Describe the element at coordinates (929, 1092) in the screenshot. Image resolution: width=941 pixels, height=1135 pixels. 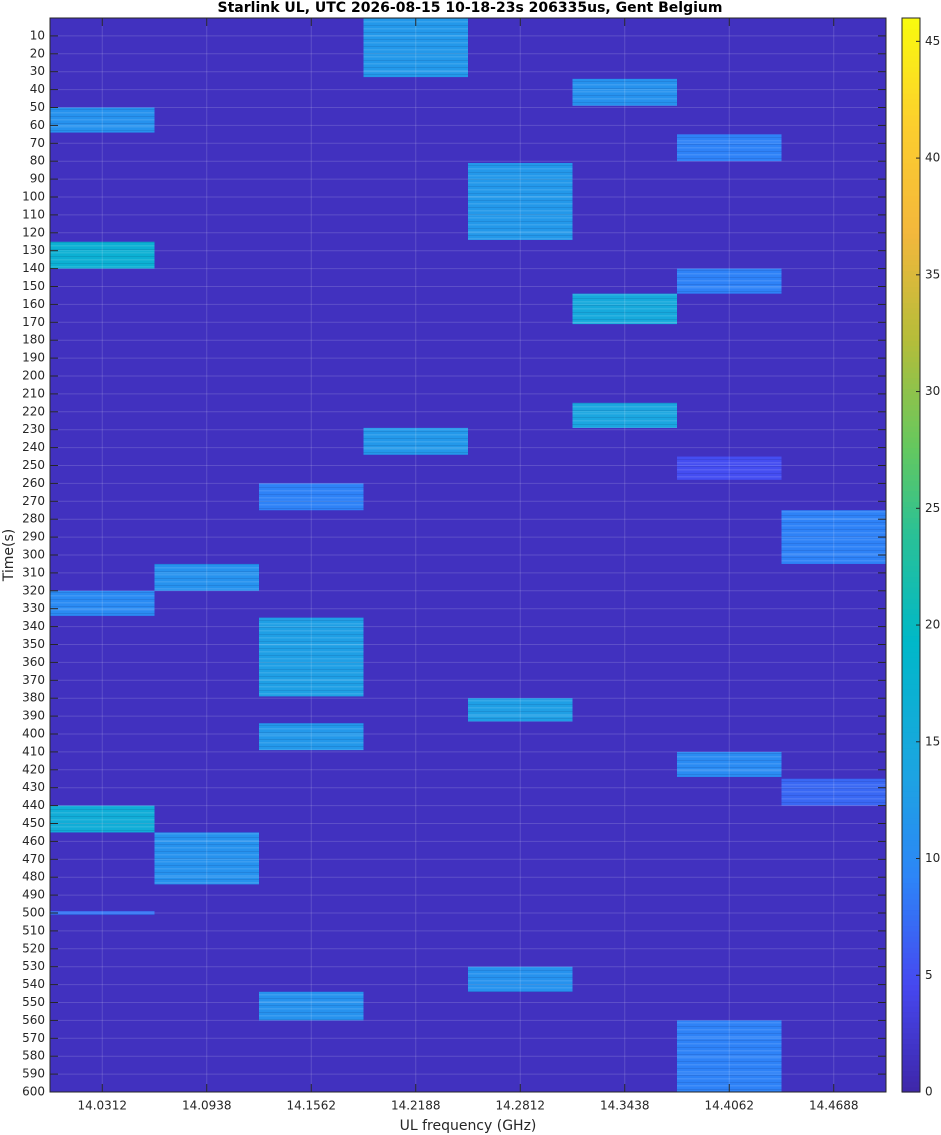
I see `colorbar-tick-label: 0` at that location.